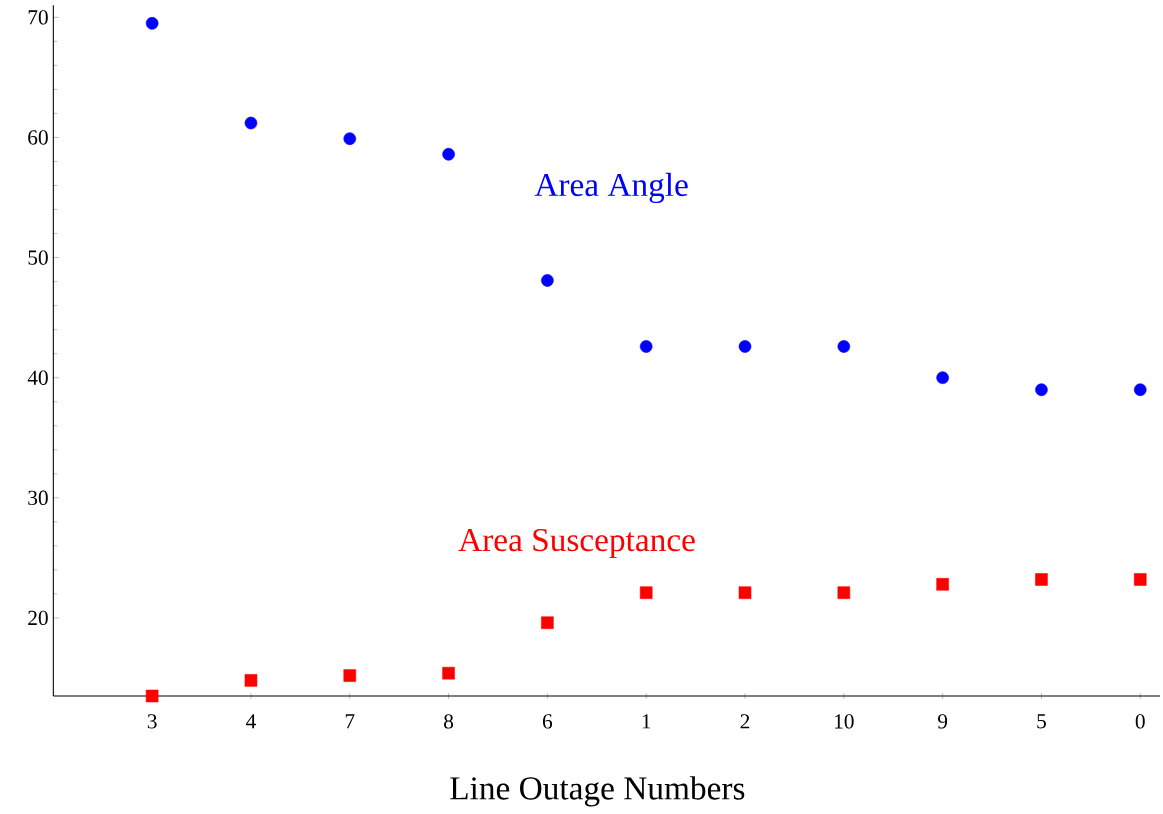  What do you see at coordinates (547, 721) in the screenshot?
I see `x-tick-label: 6` at bounding box center [547, 721].